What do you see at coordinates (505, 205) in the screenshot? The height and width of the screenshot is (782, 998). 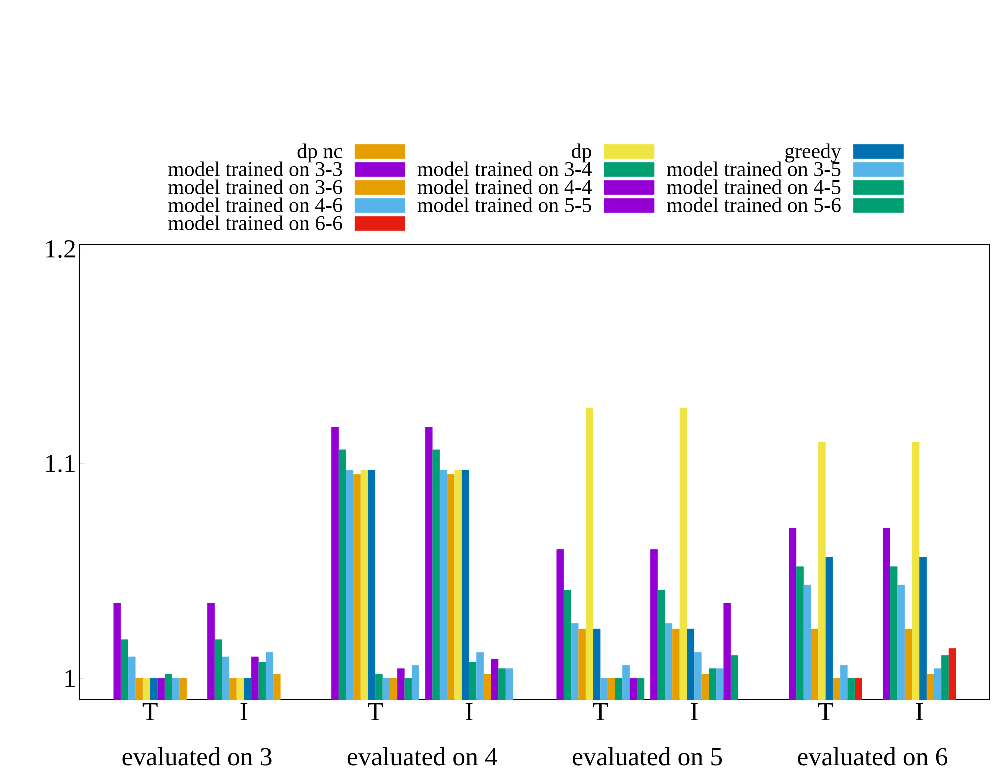 I see `legend-label: model trained on 5-5` at bounding box center [505, 205].